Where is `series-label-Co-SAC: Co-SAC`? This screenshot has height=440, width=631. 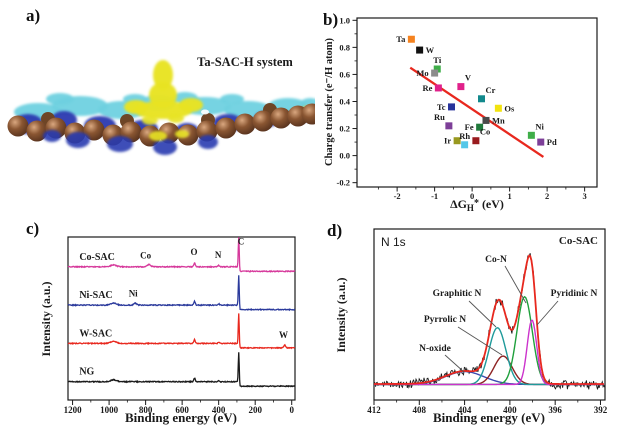
series-label-Co-SAC: Co-SAC is located at coordinates (97, 257).